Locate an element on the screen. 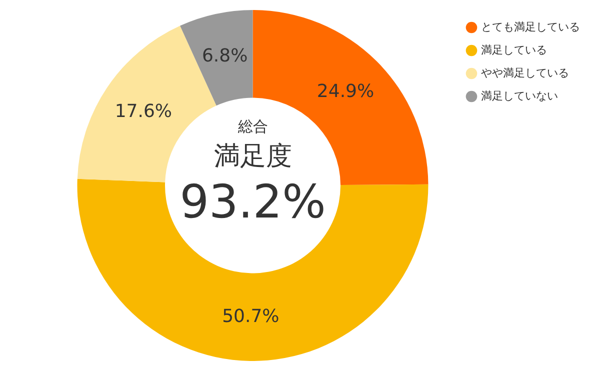 This screenshot has height=371, width=600. data-label: 50.7% is located at coordinates (251, 316).